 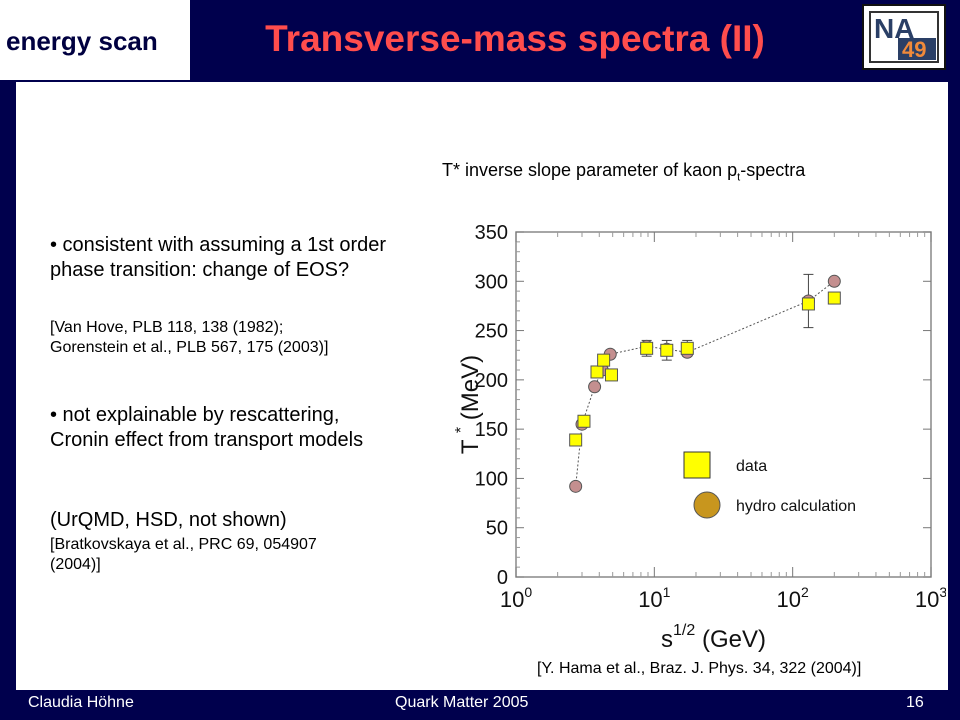 I want to click on legend-hydro-marker, so click(x=707, y=505).